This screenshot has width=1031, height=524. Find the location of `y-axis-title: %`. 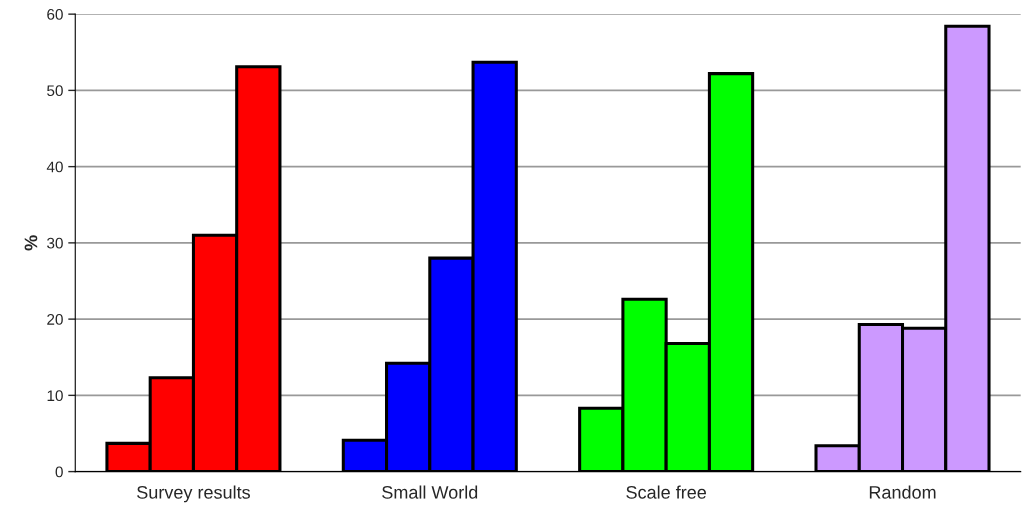

y-axis-title: % is located at coordinates (31, 243).